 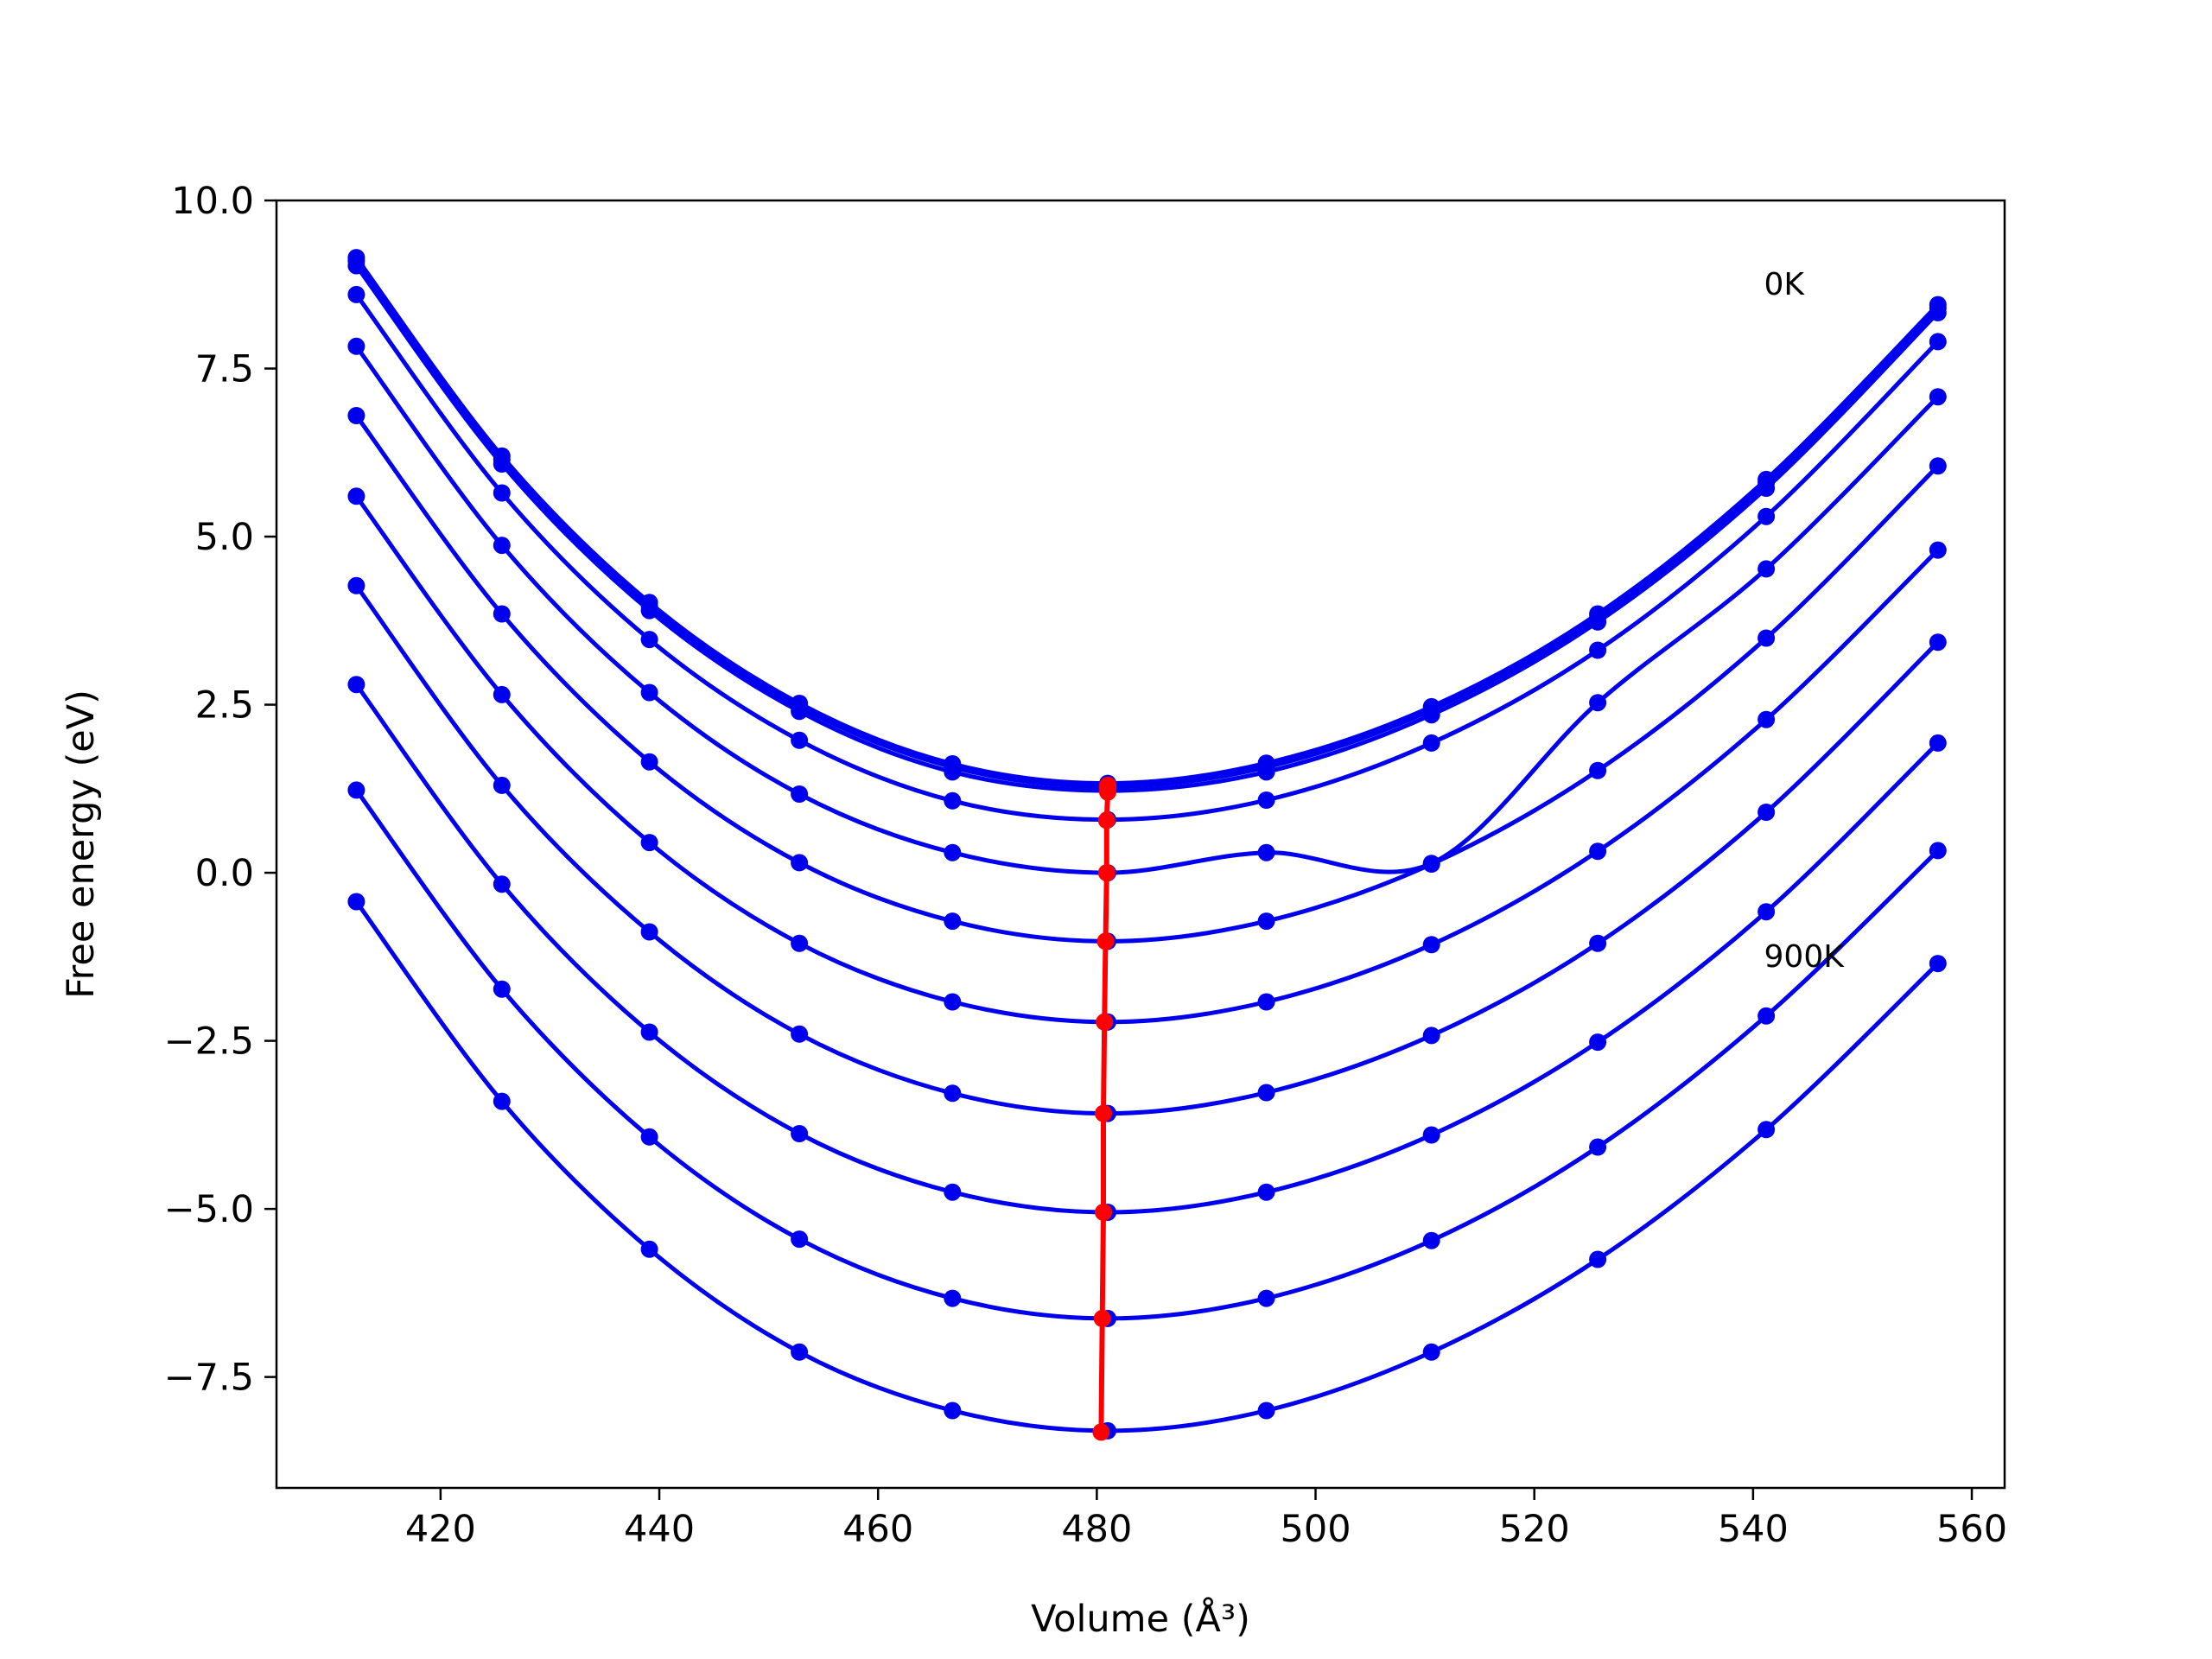 What do you see at coordinates (1096, 1529) in the screenshot?
I see `x-tick-label: 480` at bounding box center [1096, 1529].